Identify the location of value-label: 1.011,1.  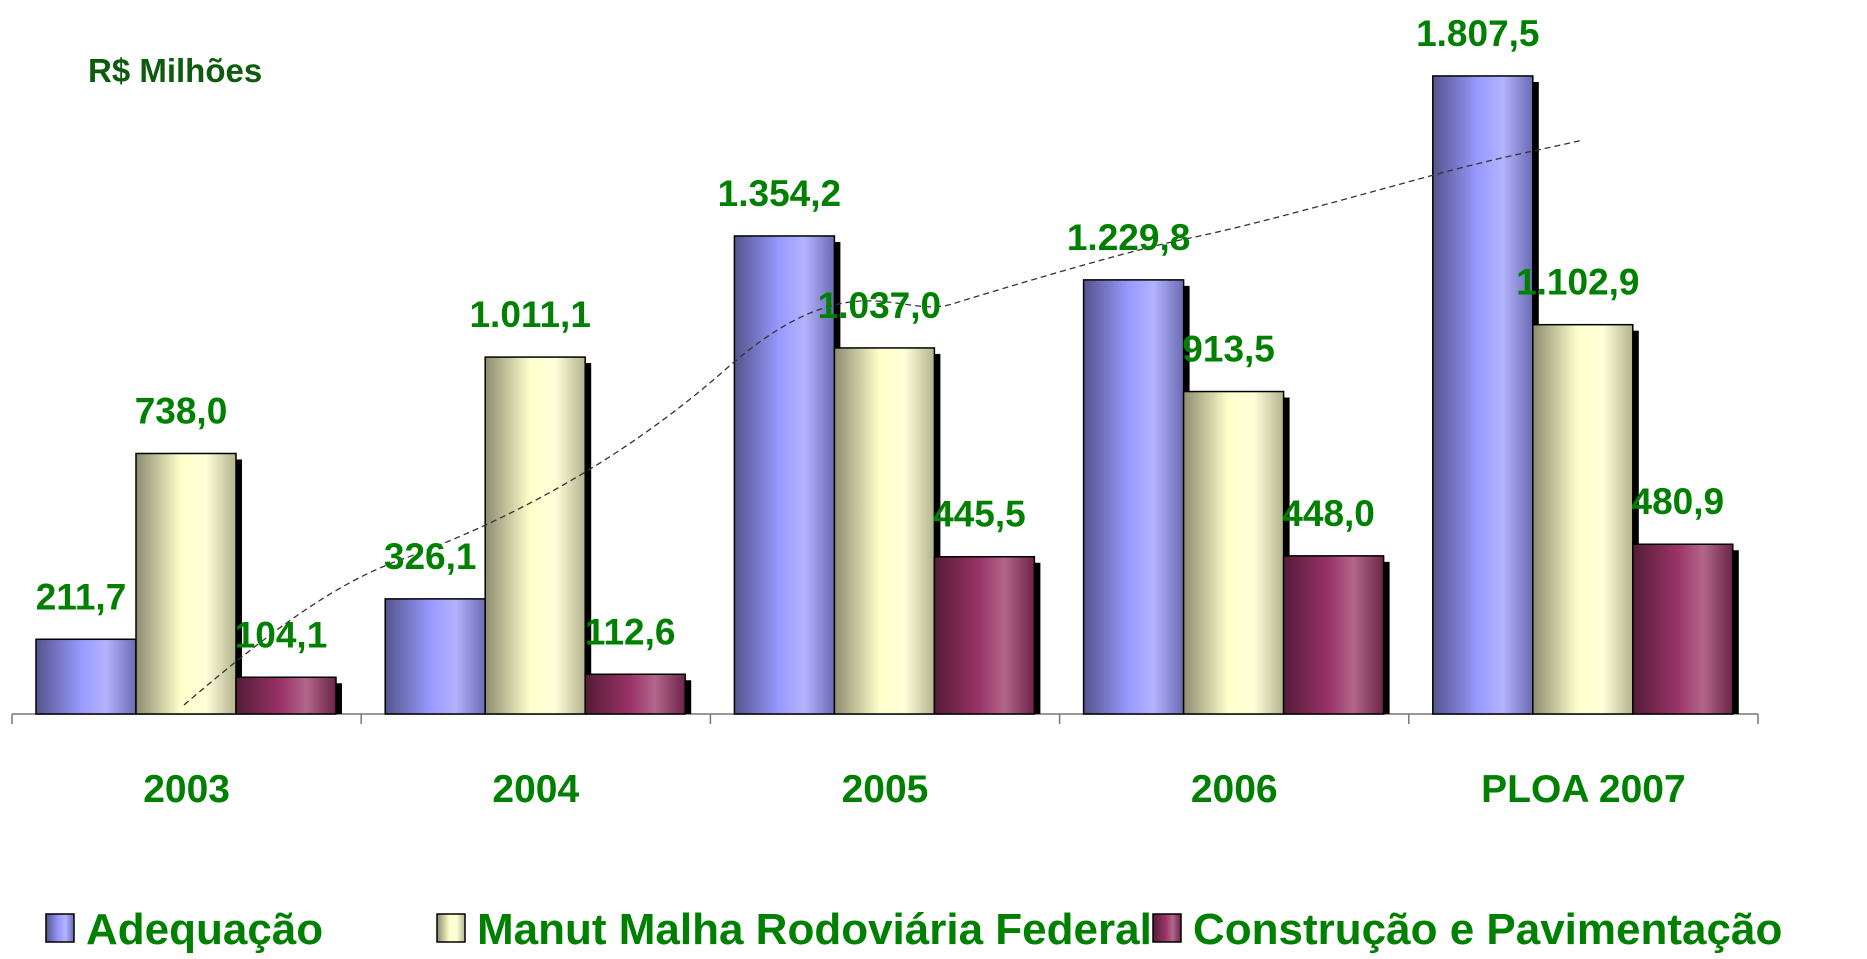
(529, 314).